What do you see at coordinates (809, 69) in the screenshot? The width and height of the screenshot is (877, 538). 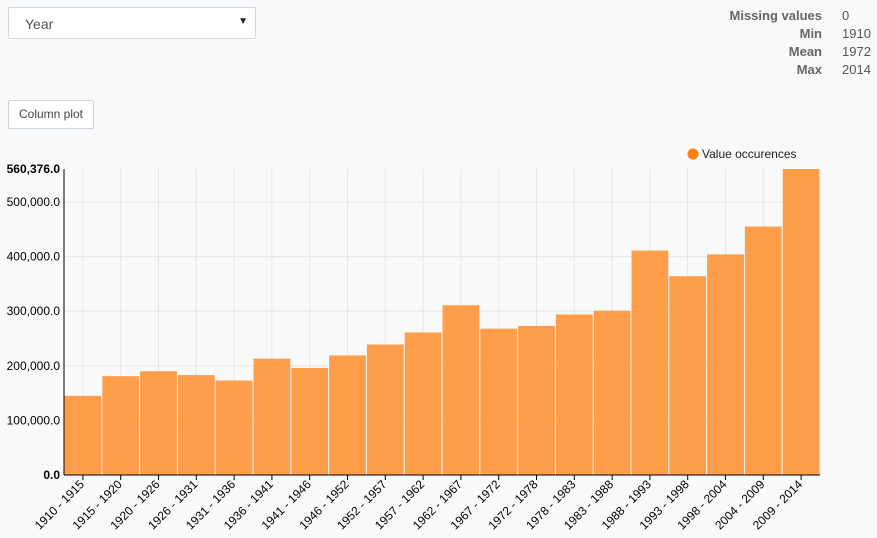 I see `stat-label: Max` at bounding box center [809, 69].